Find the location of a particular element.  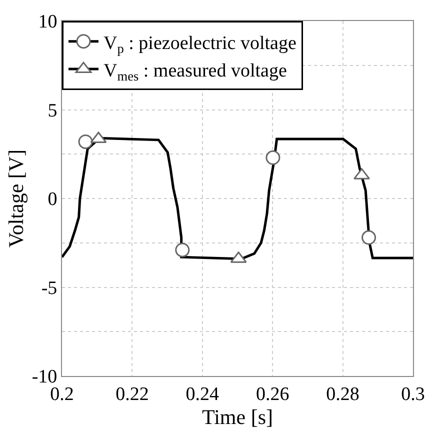

y-axis-title: Voltage [V] is located at coordinates (16, 198).